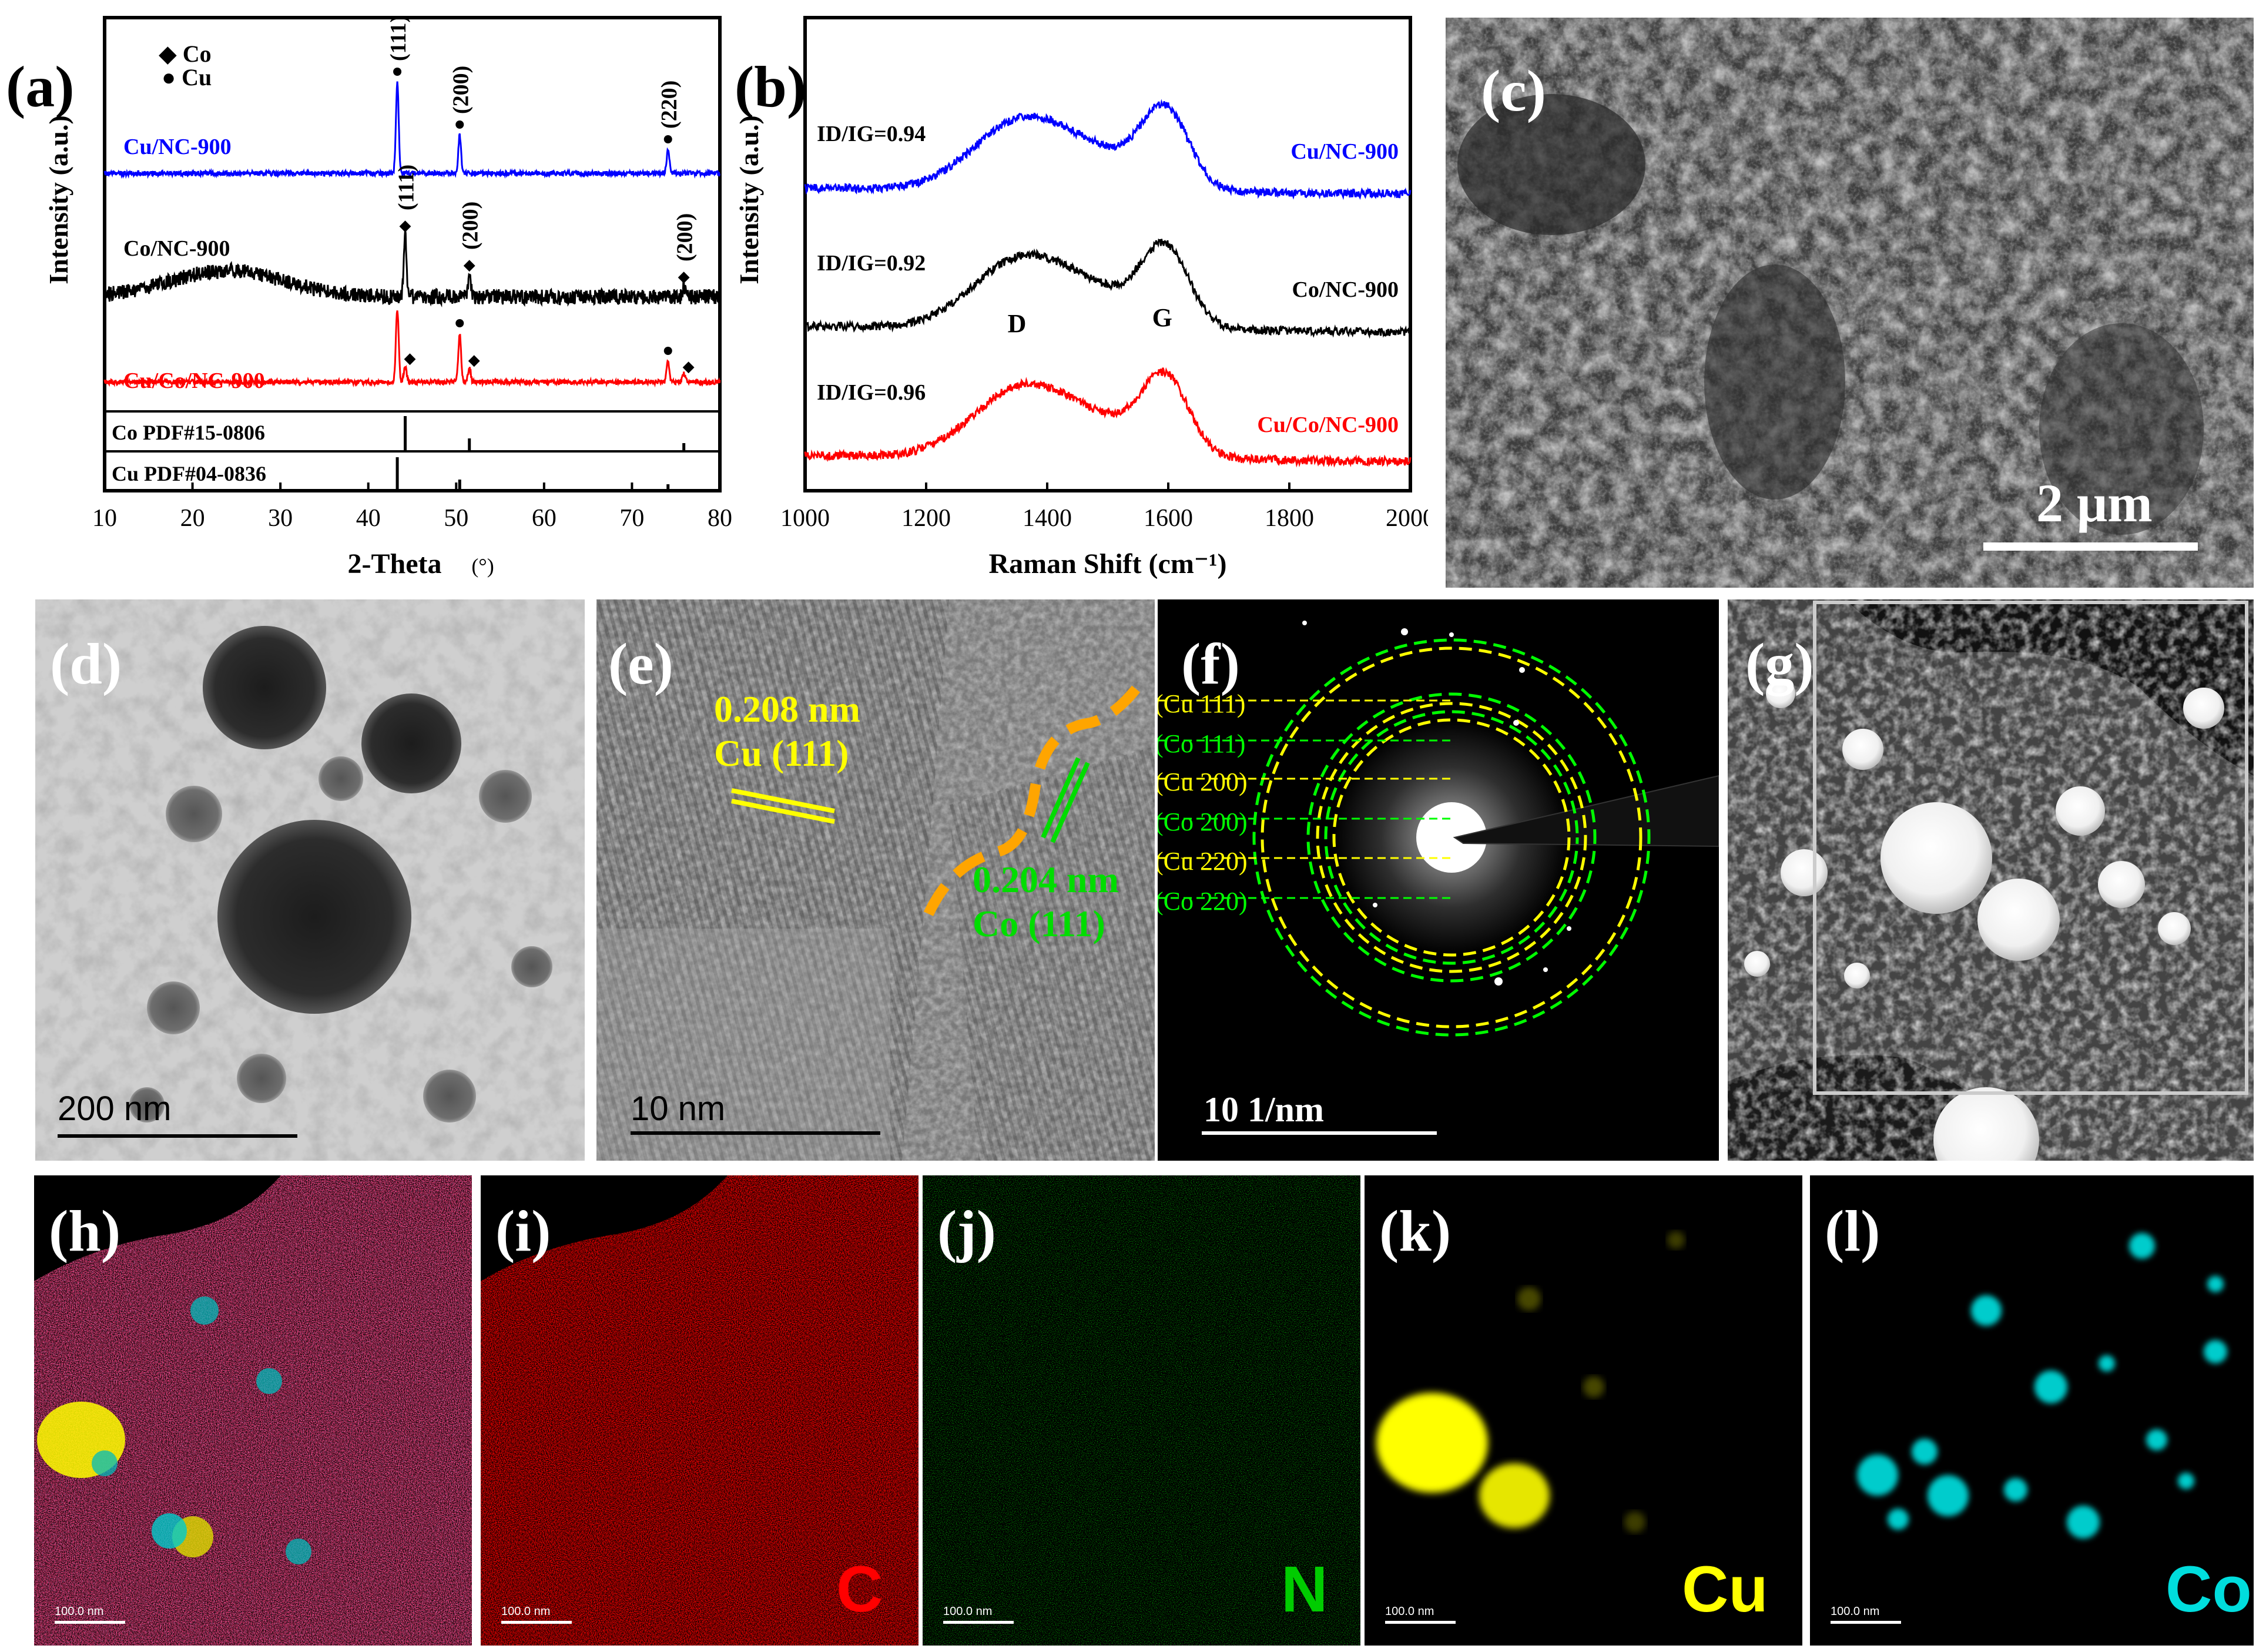  I want to click on saed-ring-label: (Cu 200), so click(1203, 782).